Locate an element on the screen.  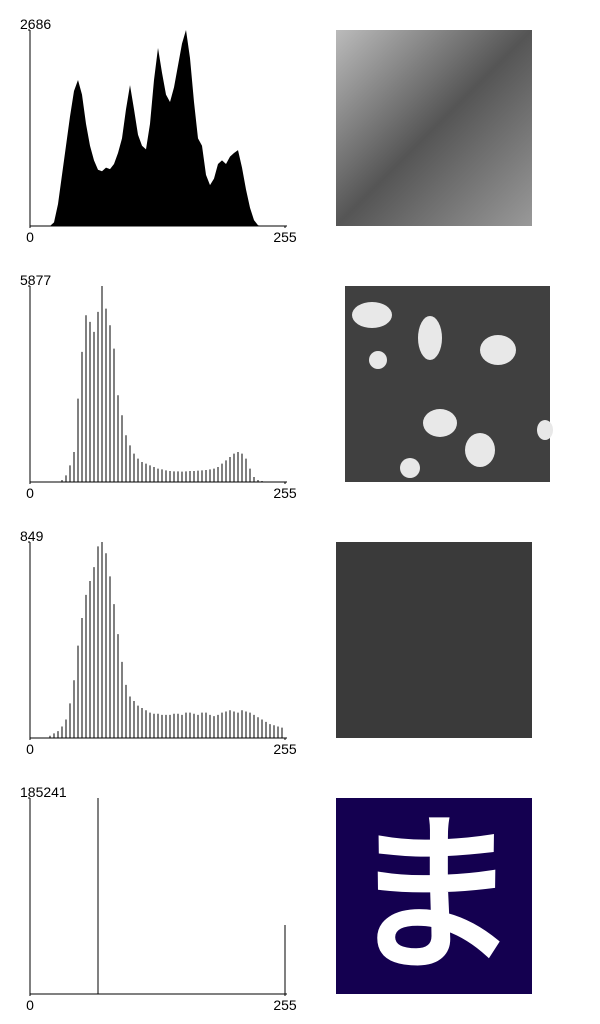
y-tick-label: 2686 is located at coordinates (35, 24).